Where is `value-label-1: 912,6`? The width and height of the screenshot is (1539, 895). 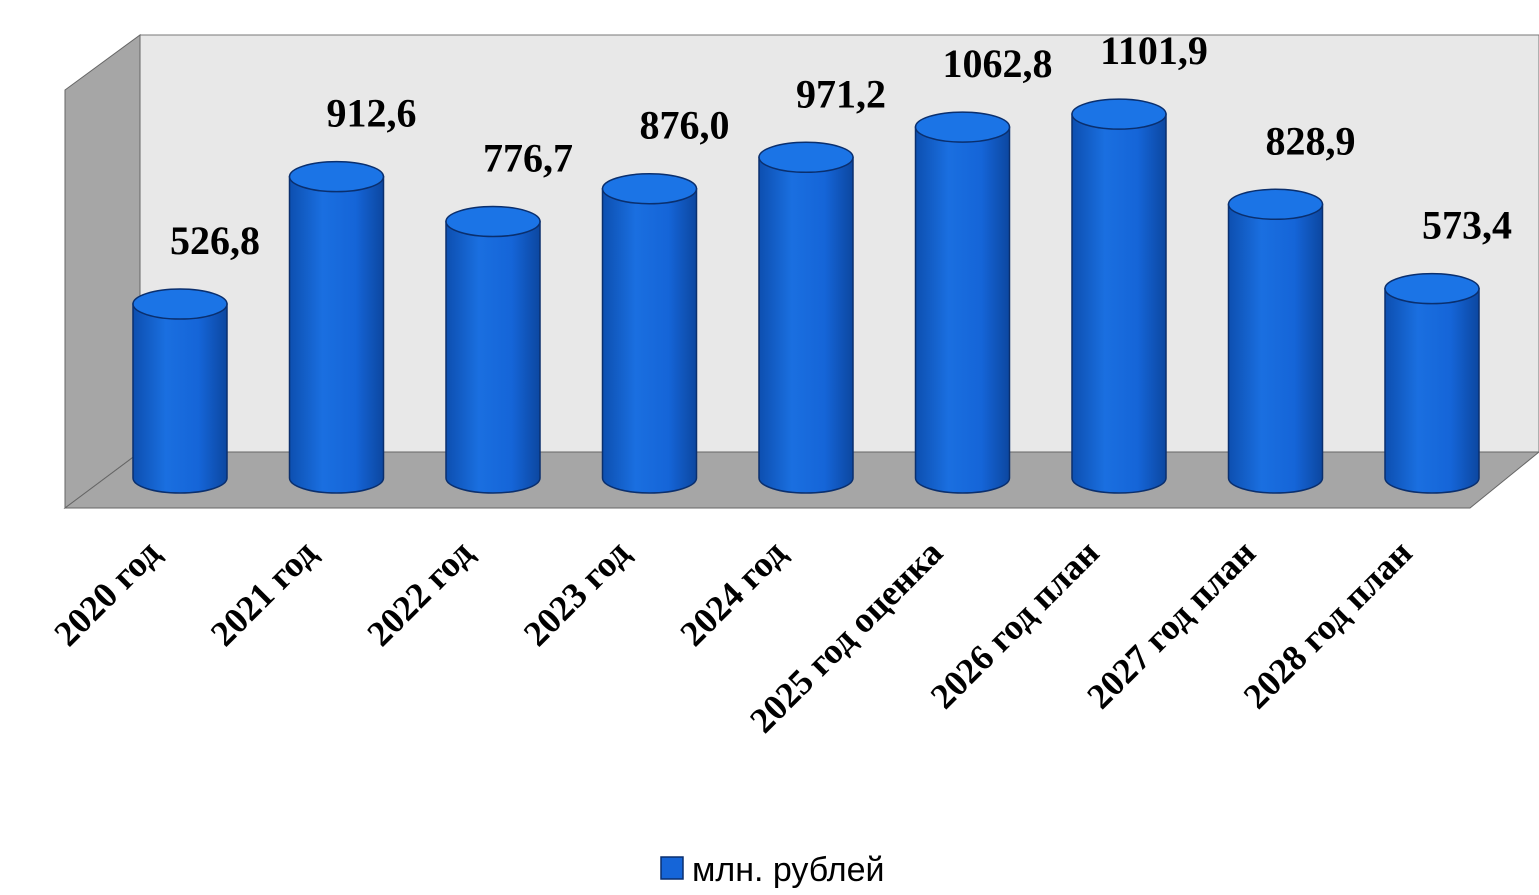 value-label-1: 912,6 is located at coordinates (372, 113).